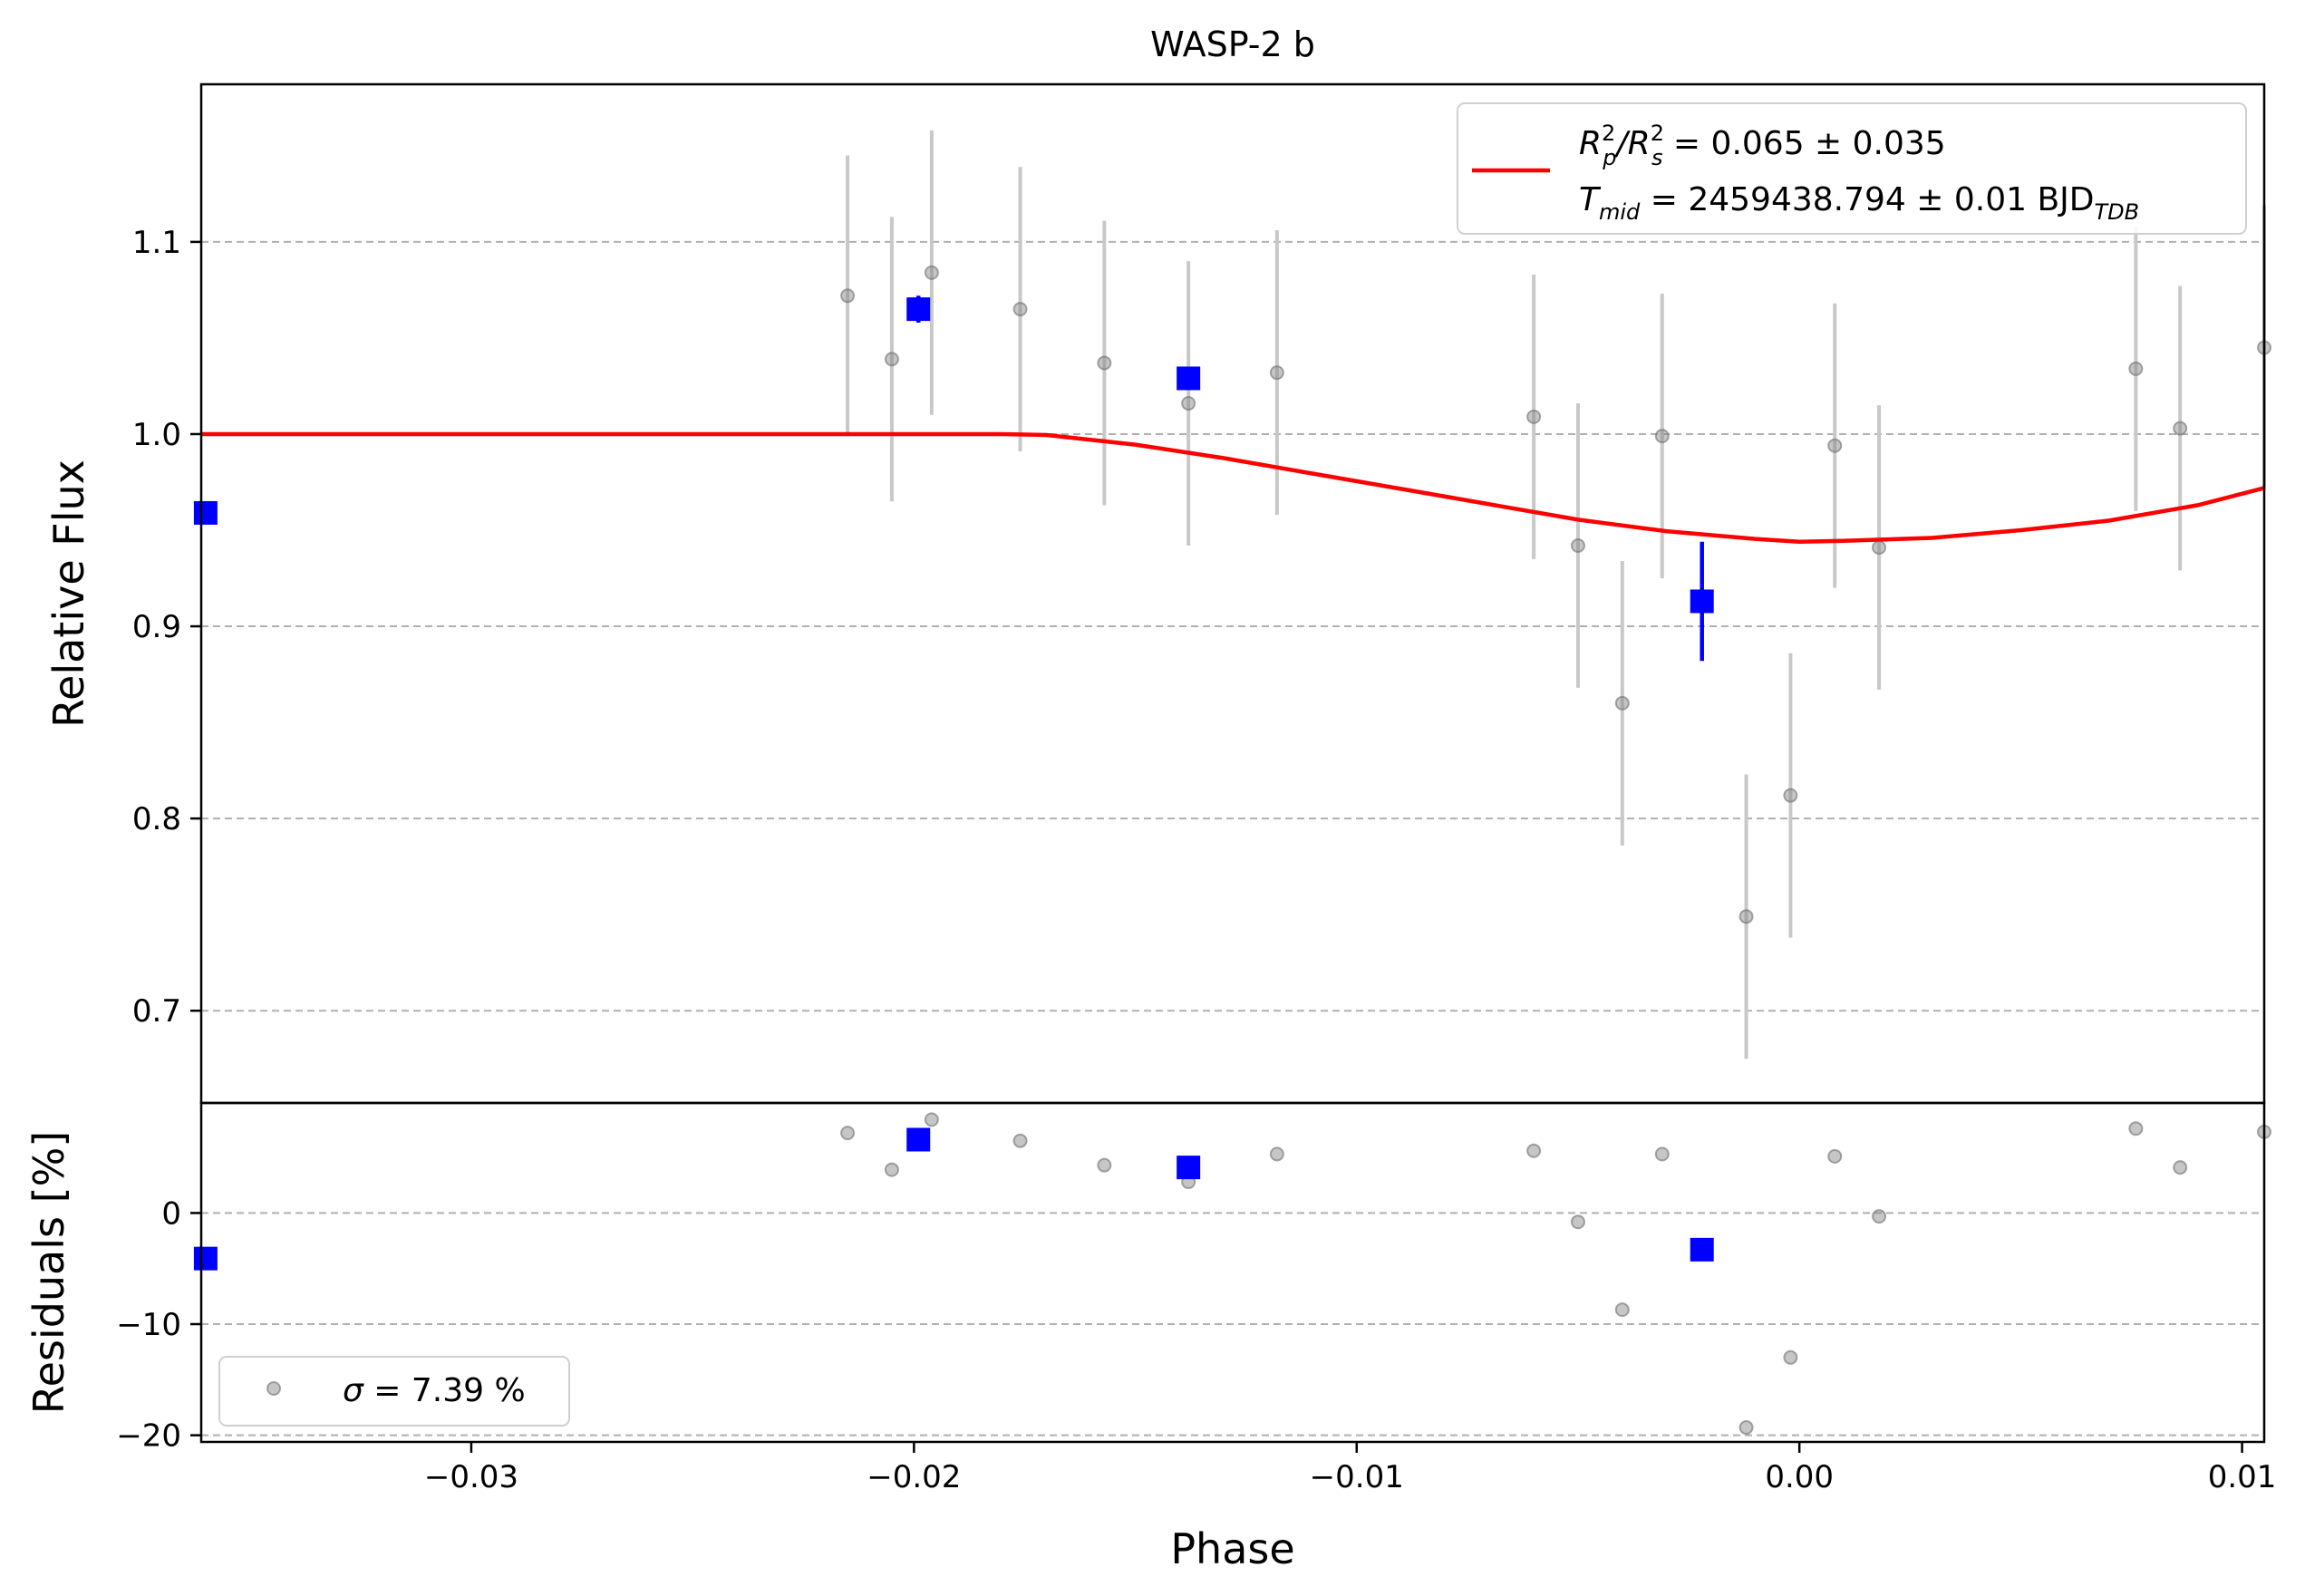 This screenshot has width=2305, height=1596. What do you see at coordinates (1800, 1477) in the screenshot?
I see `phase-x-tick-label: 0.00` at bounding box center [1800, 1477].